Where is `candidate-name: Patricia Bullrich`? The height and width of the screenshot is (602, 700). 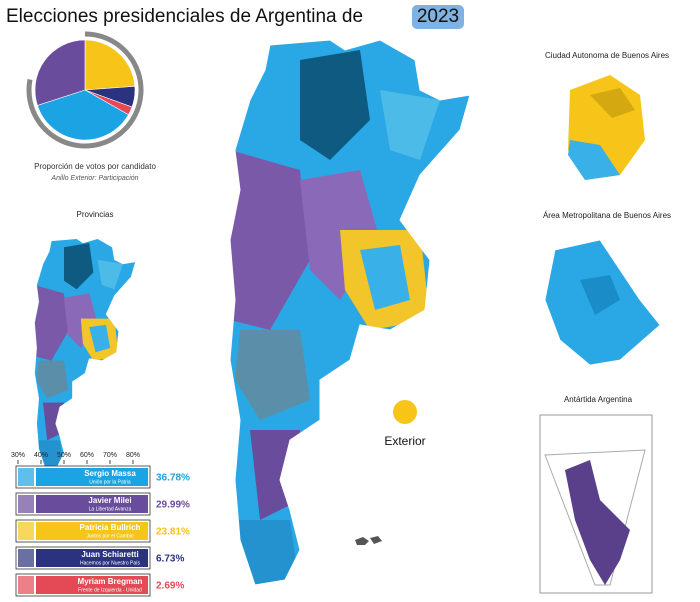 candidate-name: Patricia Bullrich is located at coordinates (110, 527).